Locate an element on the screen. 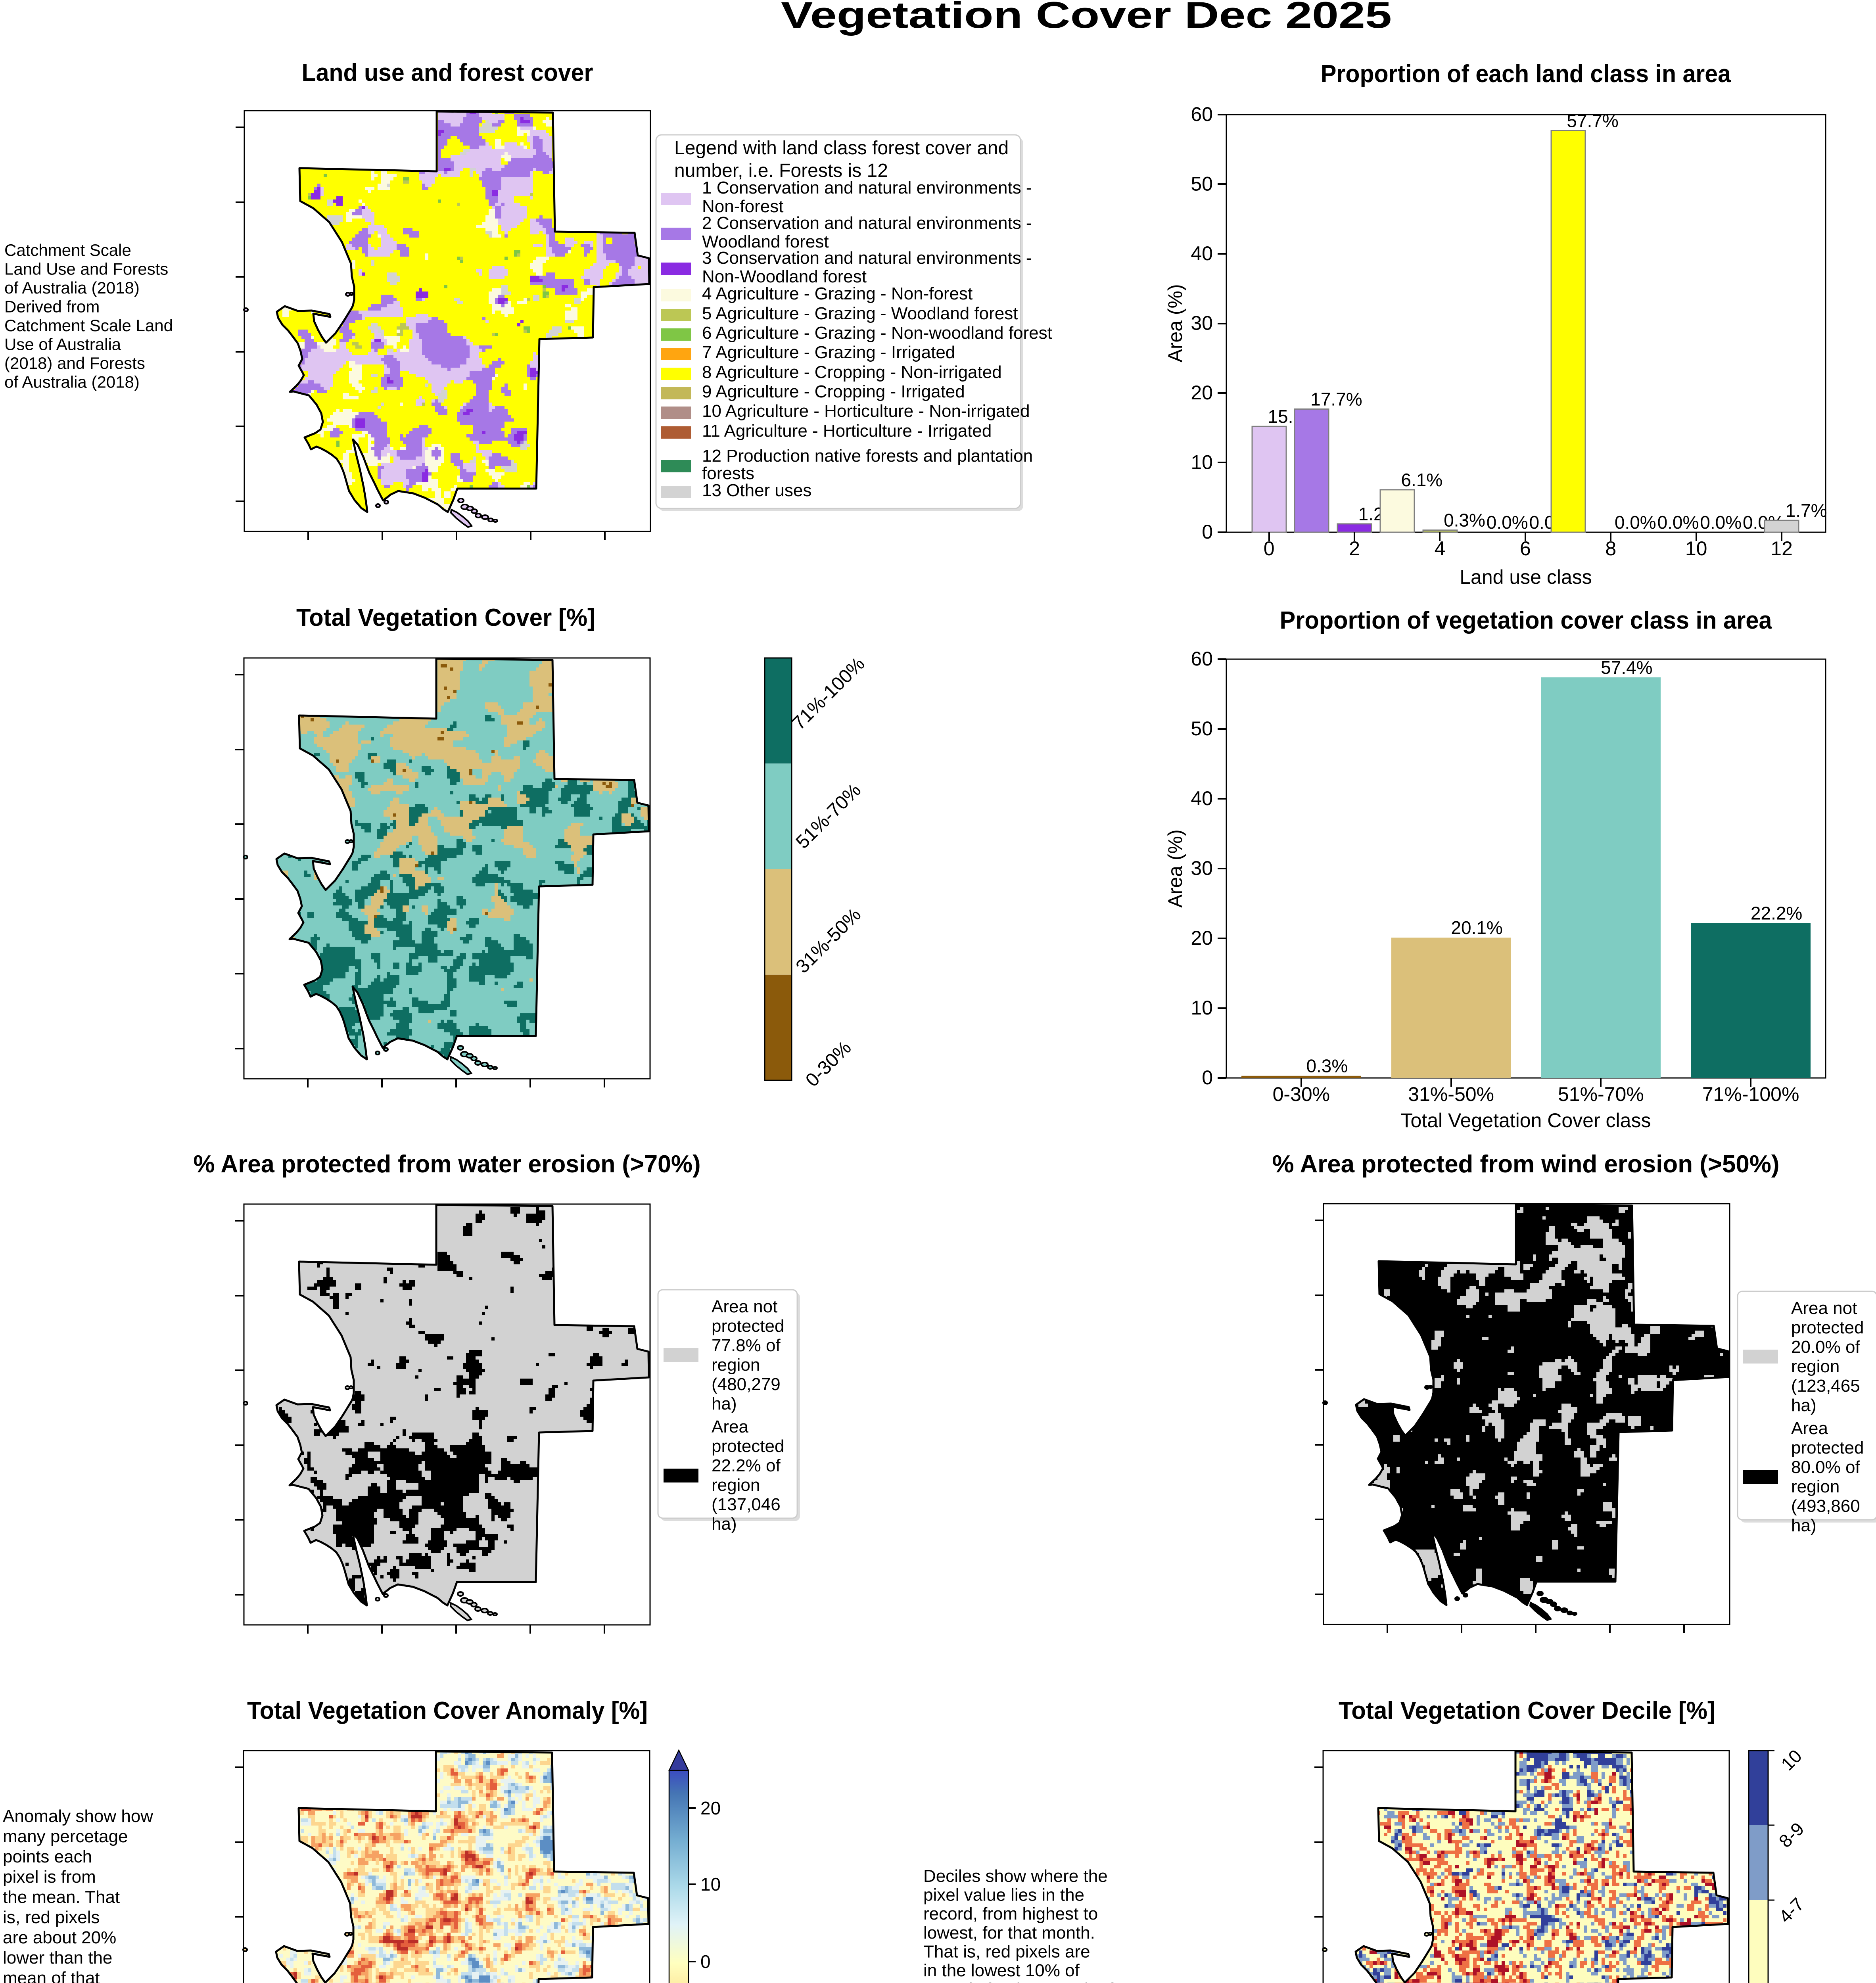 The image size is (1876, 1983). svg-text: Non-Woodland forest is located at coordinates (784, 277).